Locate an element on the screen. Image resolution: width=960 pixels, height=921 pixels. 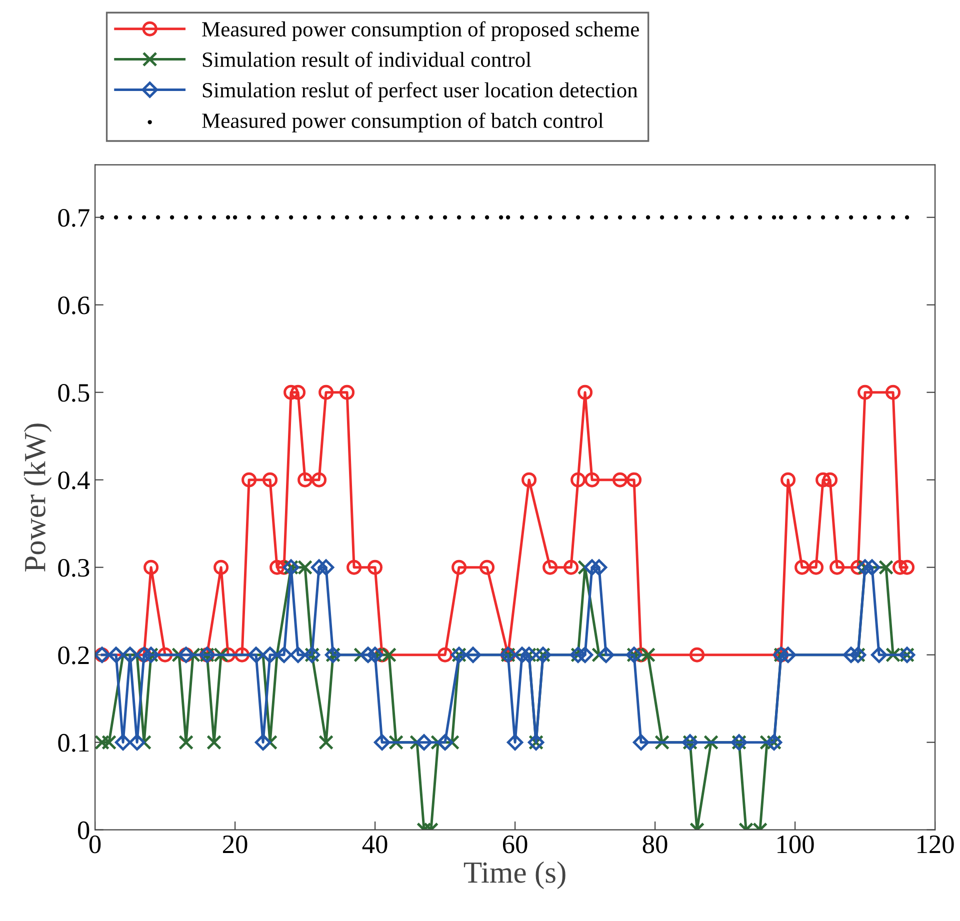
y-tick-label: 0.3 is located at coordinates (74, 567).